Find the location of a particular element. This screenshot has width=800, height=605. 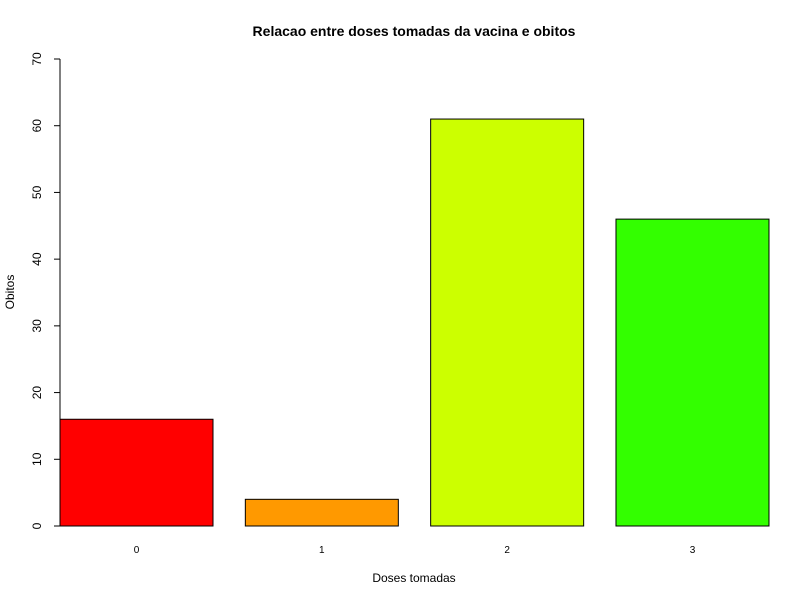

y-tick-label: 20 is located at coordinates (37, 393).